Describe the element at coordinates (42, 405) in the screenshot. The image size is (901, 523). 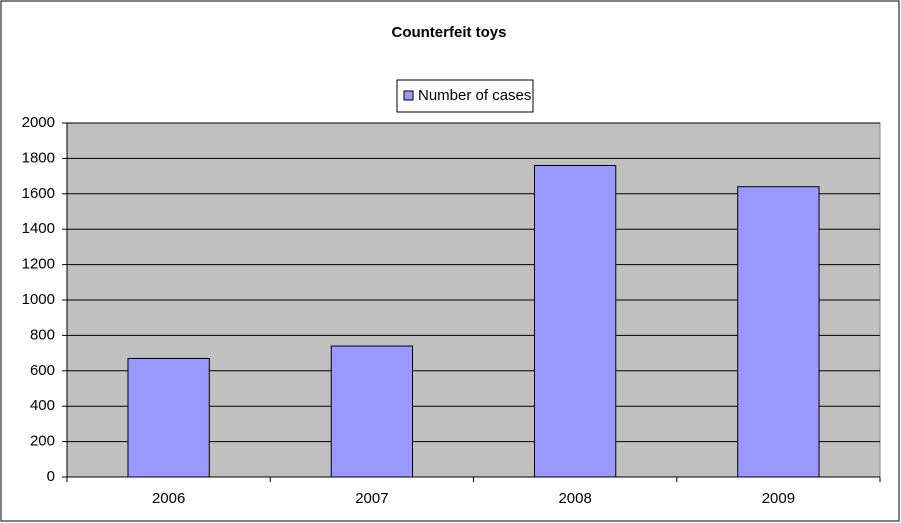
I see `y-tick-label: 400` at that location.